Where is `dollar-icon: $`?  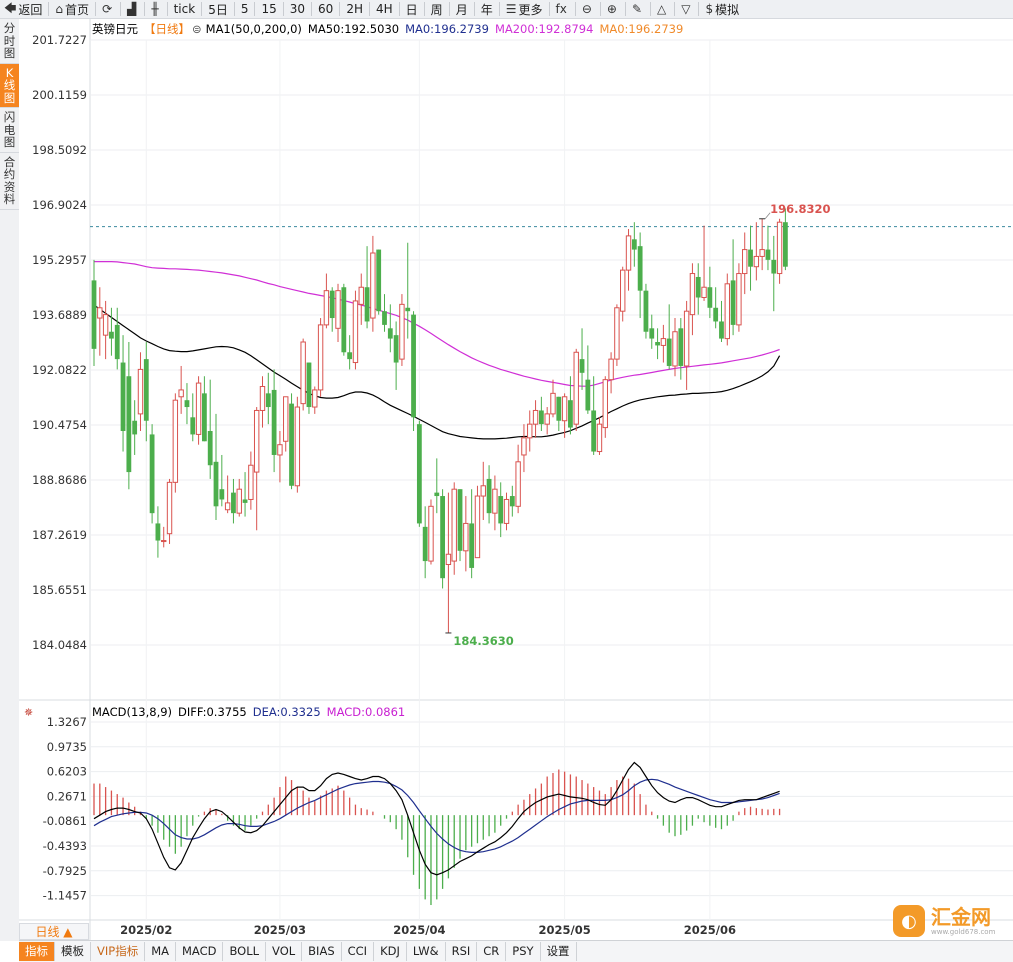
dollar-icon: $ is located at coordinates (709, 9).